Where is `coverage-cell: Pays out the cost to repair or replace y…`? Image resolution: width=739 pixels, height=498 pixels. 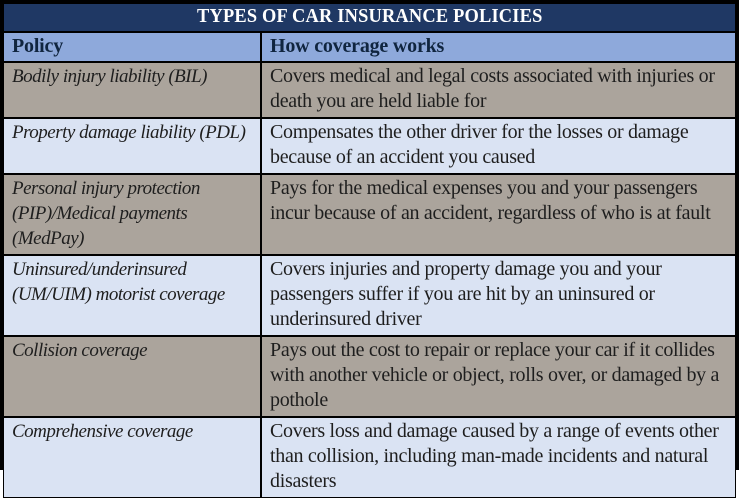 coverage-cell: Pays out the cost to repair or replace y… is located at coordinates (498, 376).